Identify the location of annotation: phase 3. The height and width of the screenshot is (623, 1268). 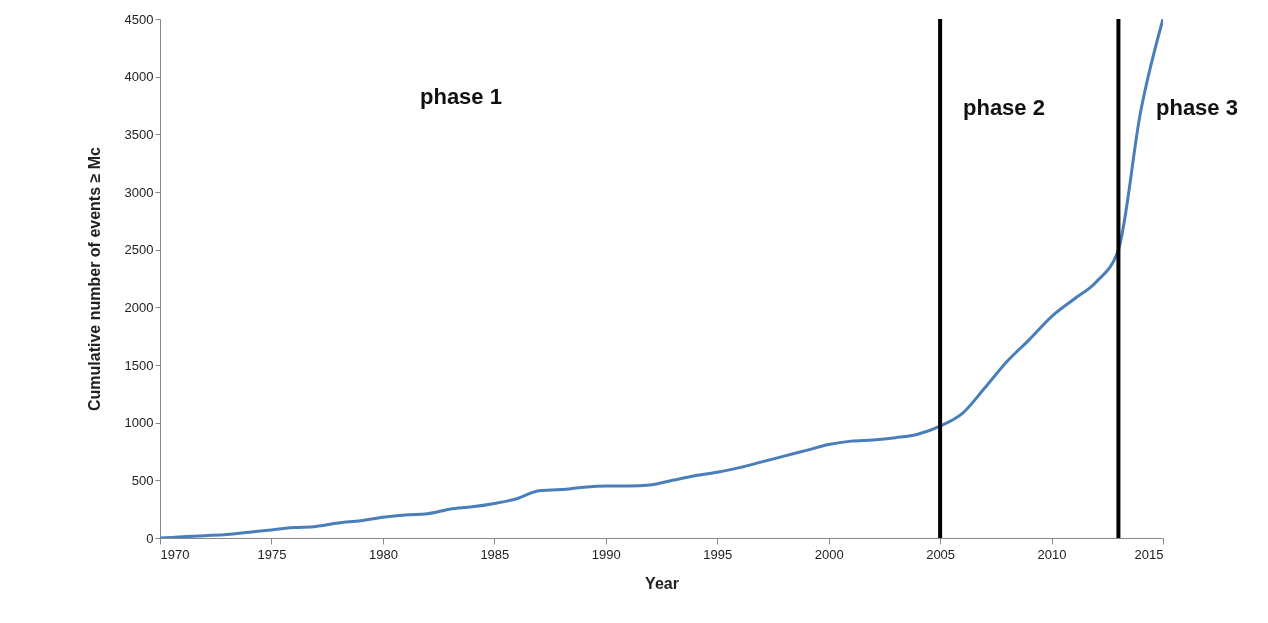
(1197, 107).